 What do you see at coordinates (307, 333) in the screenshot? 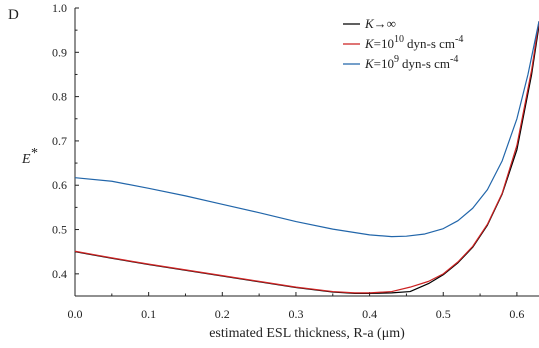
I see `x-axis-label: estimated ESL thickness, R-a (μm)` at bounding box center [307, 333].